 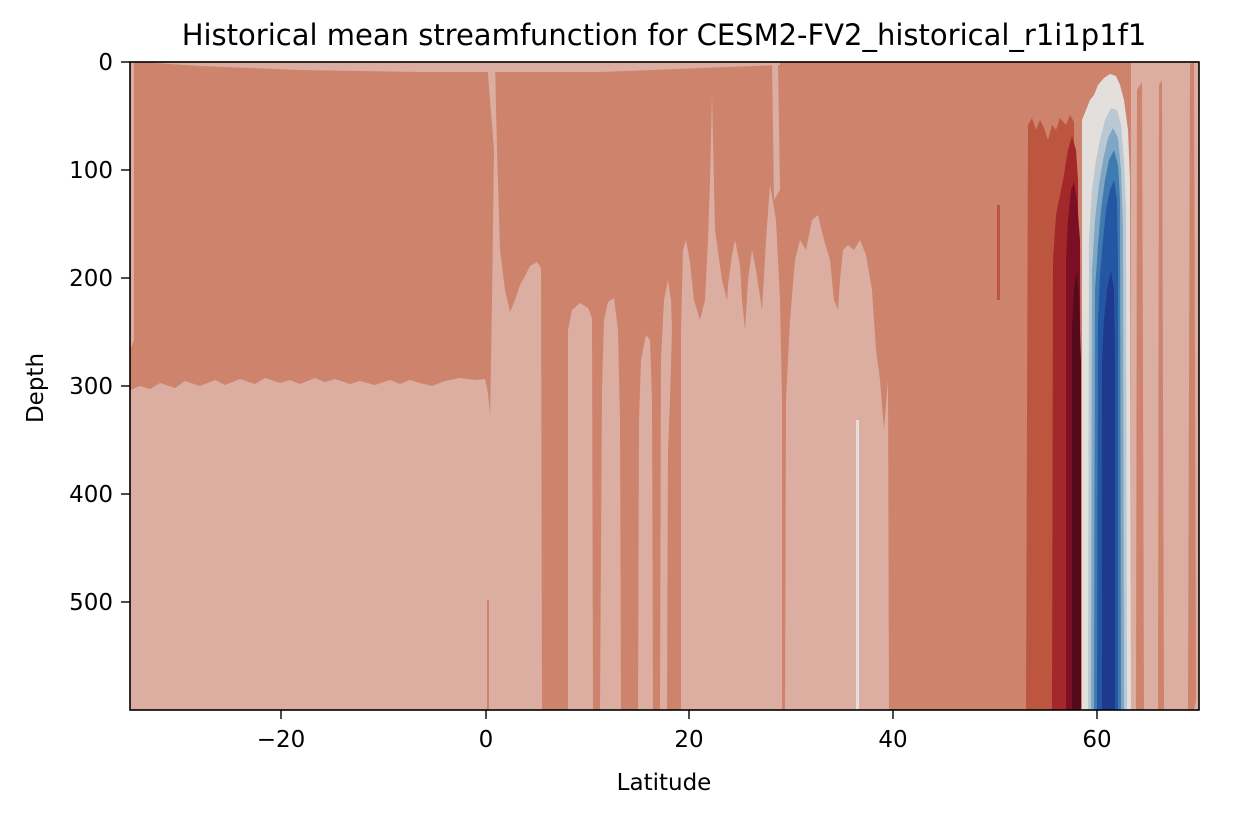 I want to click on contour-fleck-37n, so click(x=857, y=565).